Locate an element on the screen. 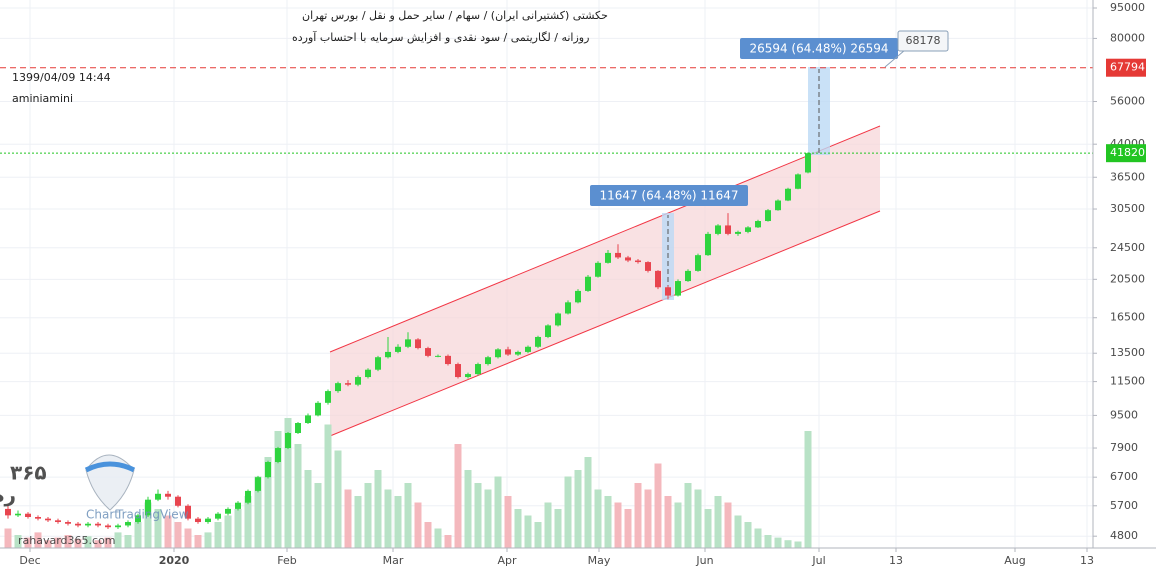 The height and width of the screenshot is (572, 1156). watermark-brand: ره‌آورد is located at coordinates (8, 494).